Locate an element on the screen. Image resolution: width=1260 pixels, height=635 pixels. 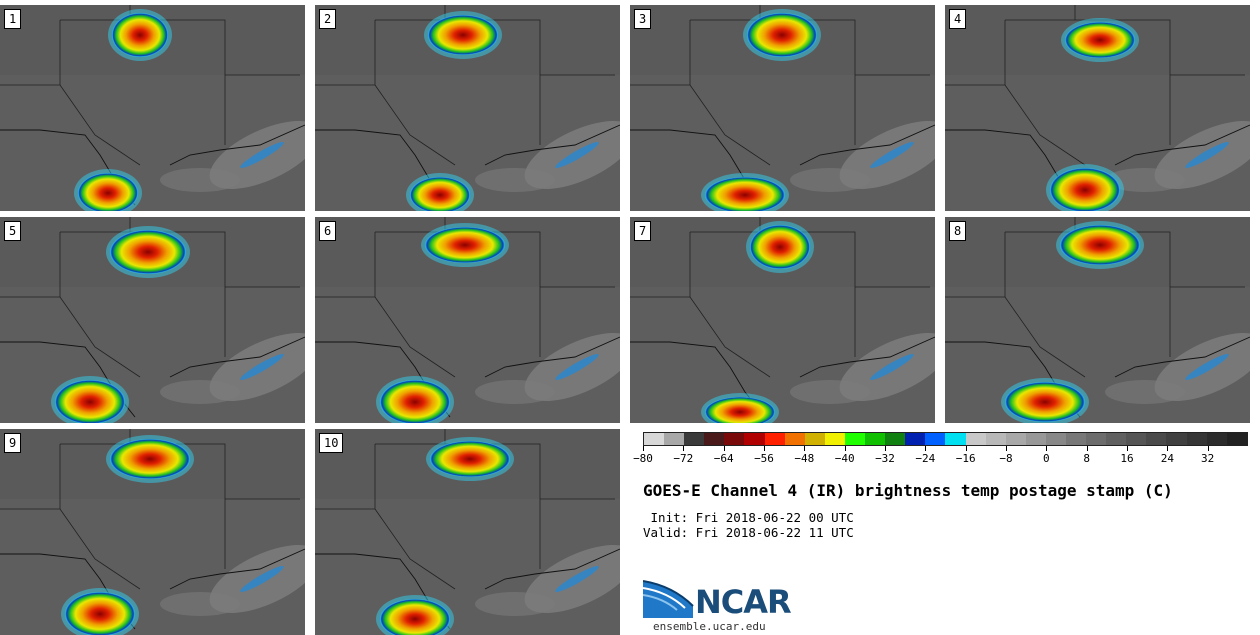
postage-stamp-panel: 5 is located at coordinates (152, 320).